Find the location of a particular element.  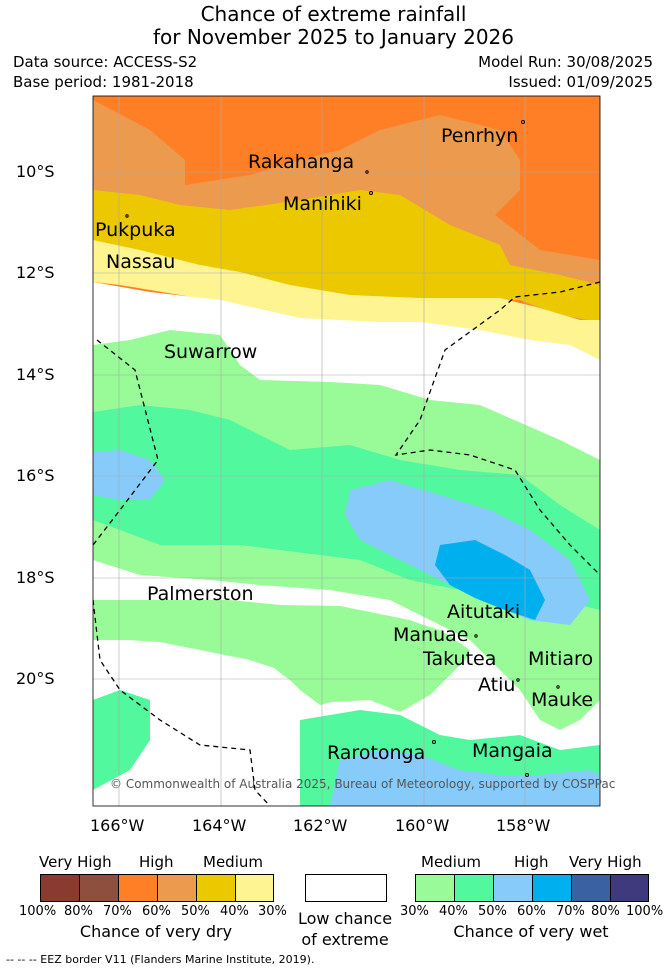

dry-pct-60: 60% is located at coordinates (156, 911).